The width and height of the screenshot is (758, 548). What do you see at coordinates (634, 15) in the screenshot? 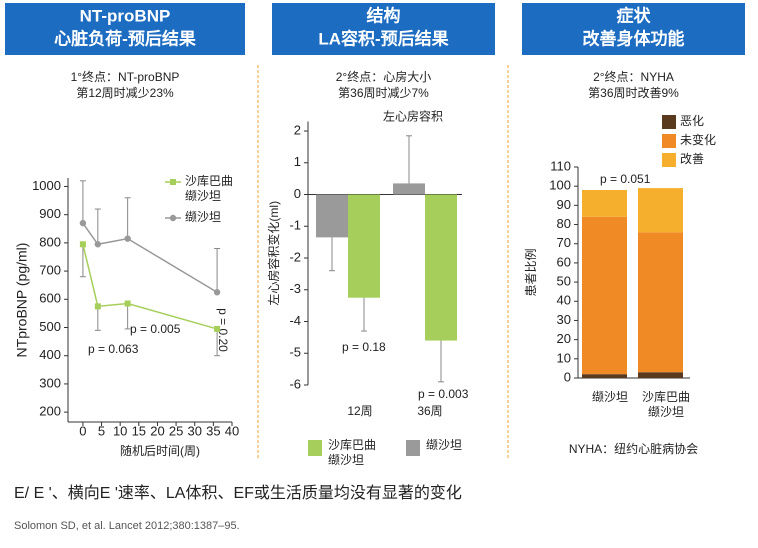
I see `header-title: 症状` at bounding box center [634, 15].